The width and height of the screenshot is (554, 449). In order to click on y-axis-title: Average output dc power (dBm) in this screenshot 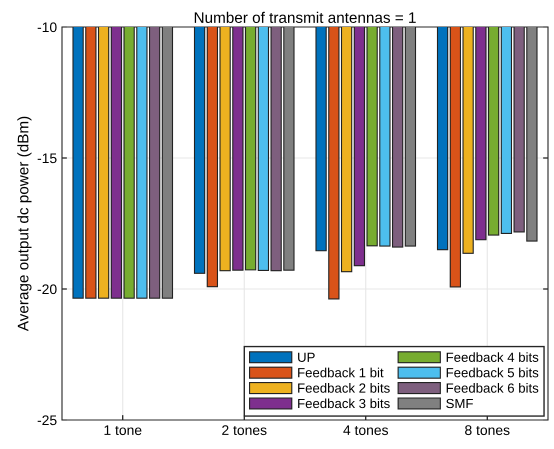, I will do `click(24, 224)`.